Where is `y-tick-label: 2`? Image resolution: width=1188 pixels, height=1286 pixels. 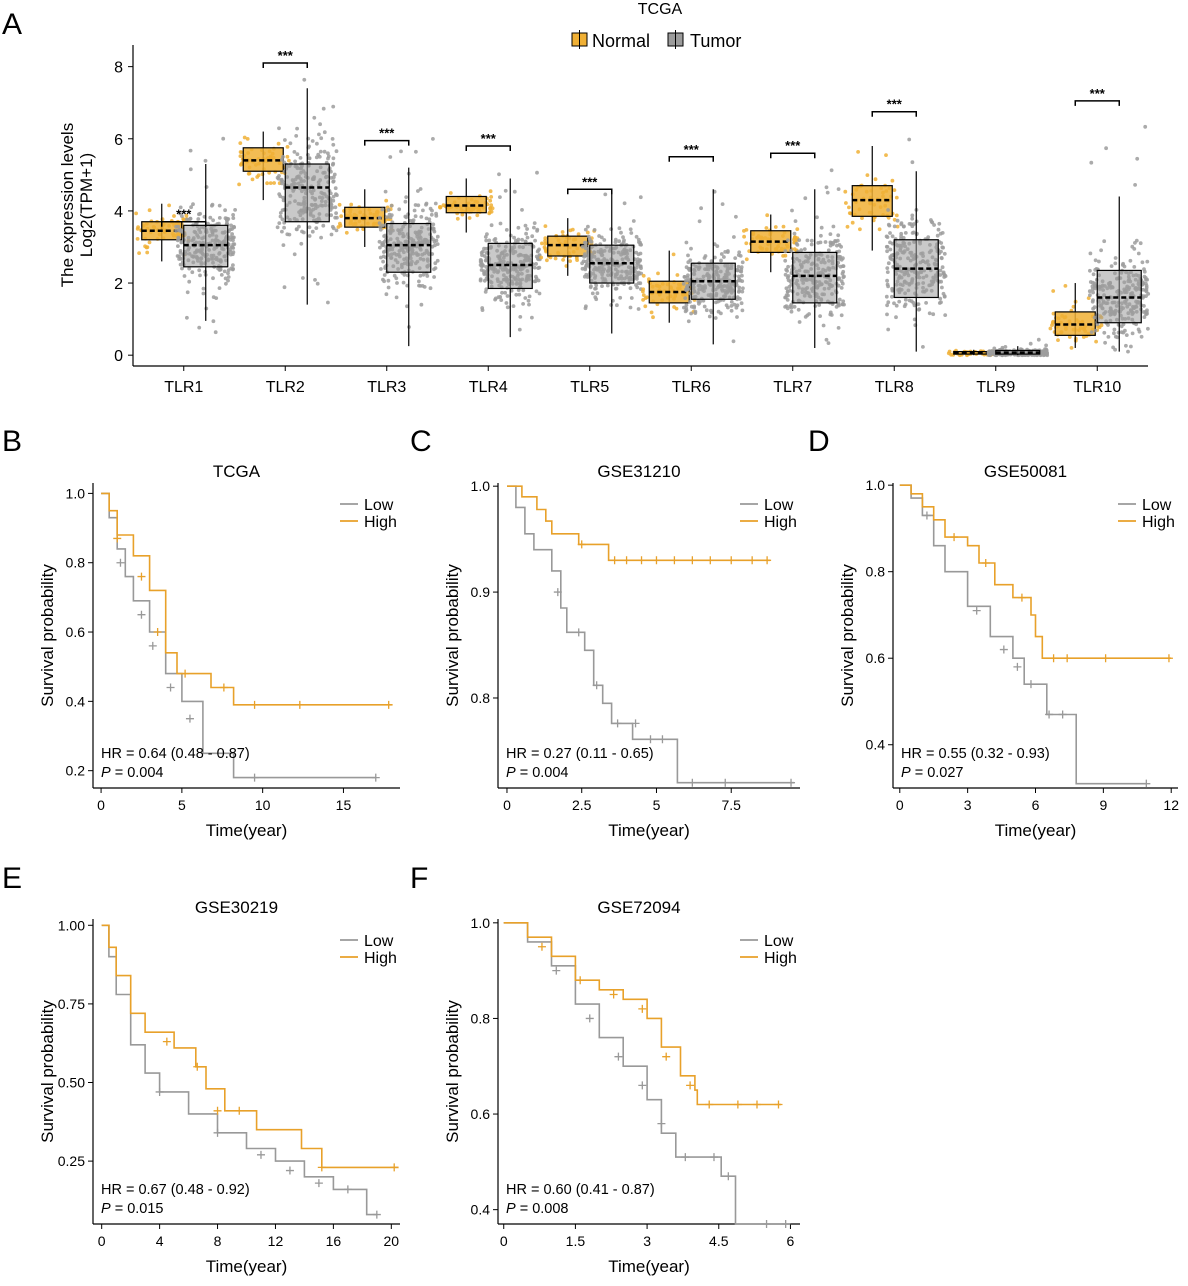 y-tick-label: 2 is located at coordinates (118, 284).